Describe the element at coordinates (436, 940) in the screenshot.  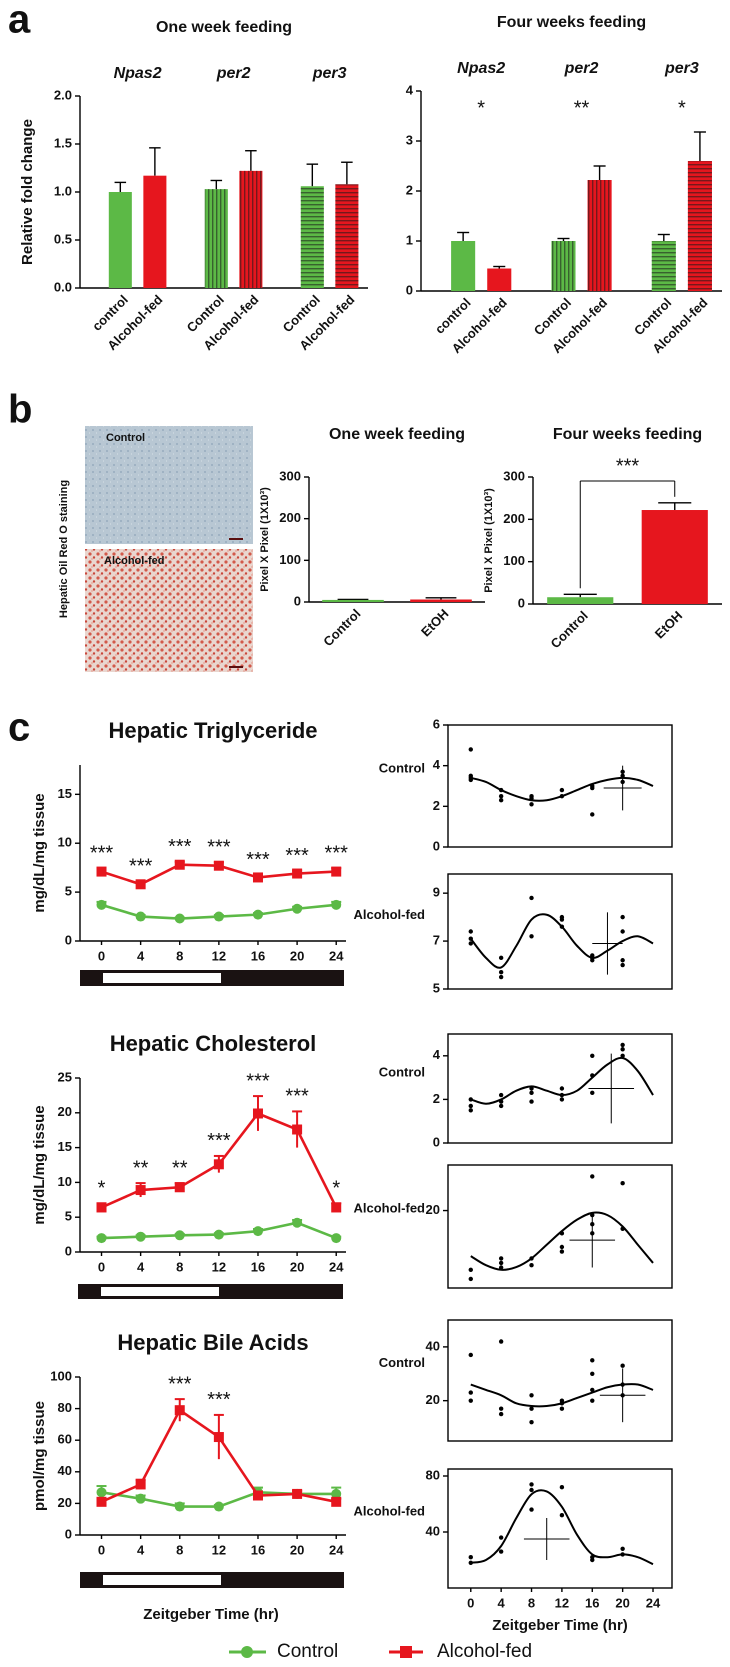
I see `y-tick-label: 7` at that location.